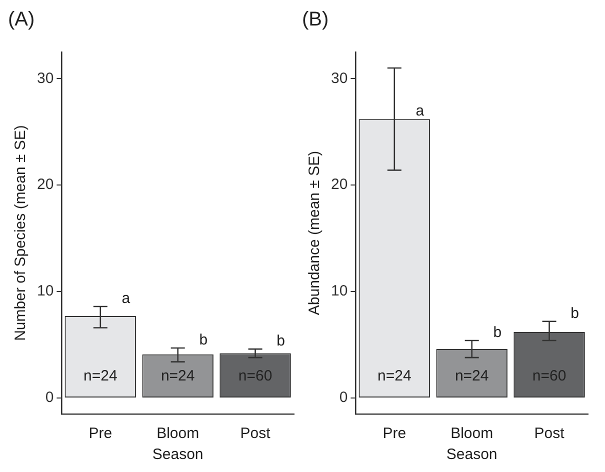 Image resolution: width=605 pixels, height=472 pixels. What do you see at coordinates (315, 19) in the screenshot?
I see `chart-title: (B)` at bounding box center [315, 19].